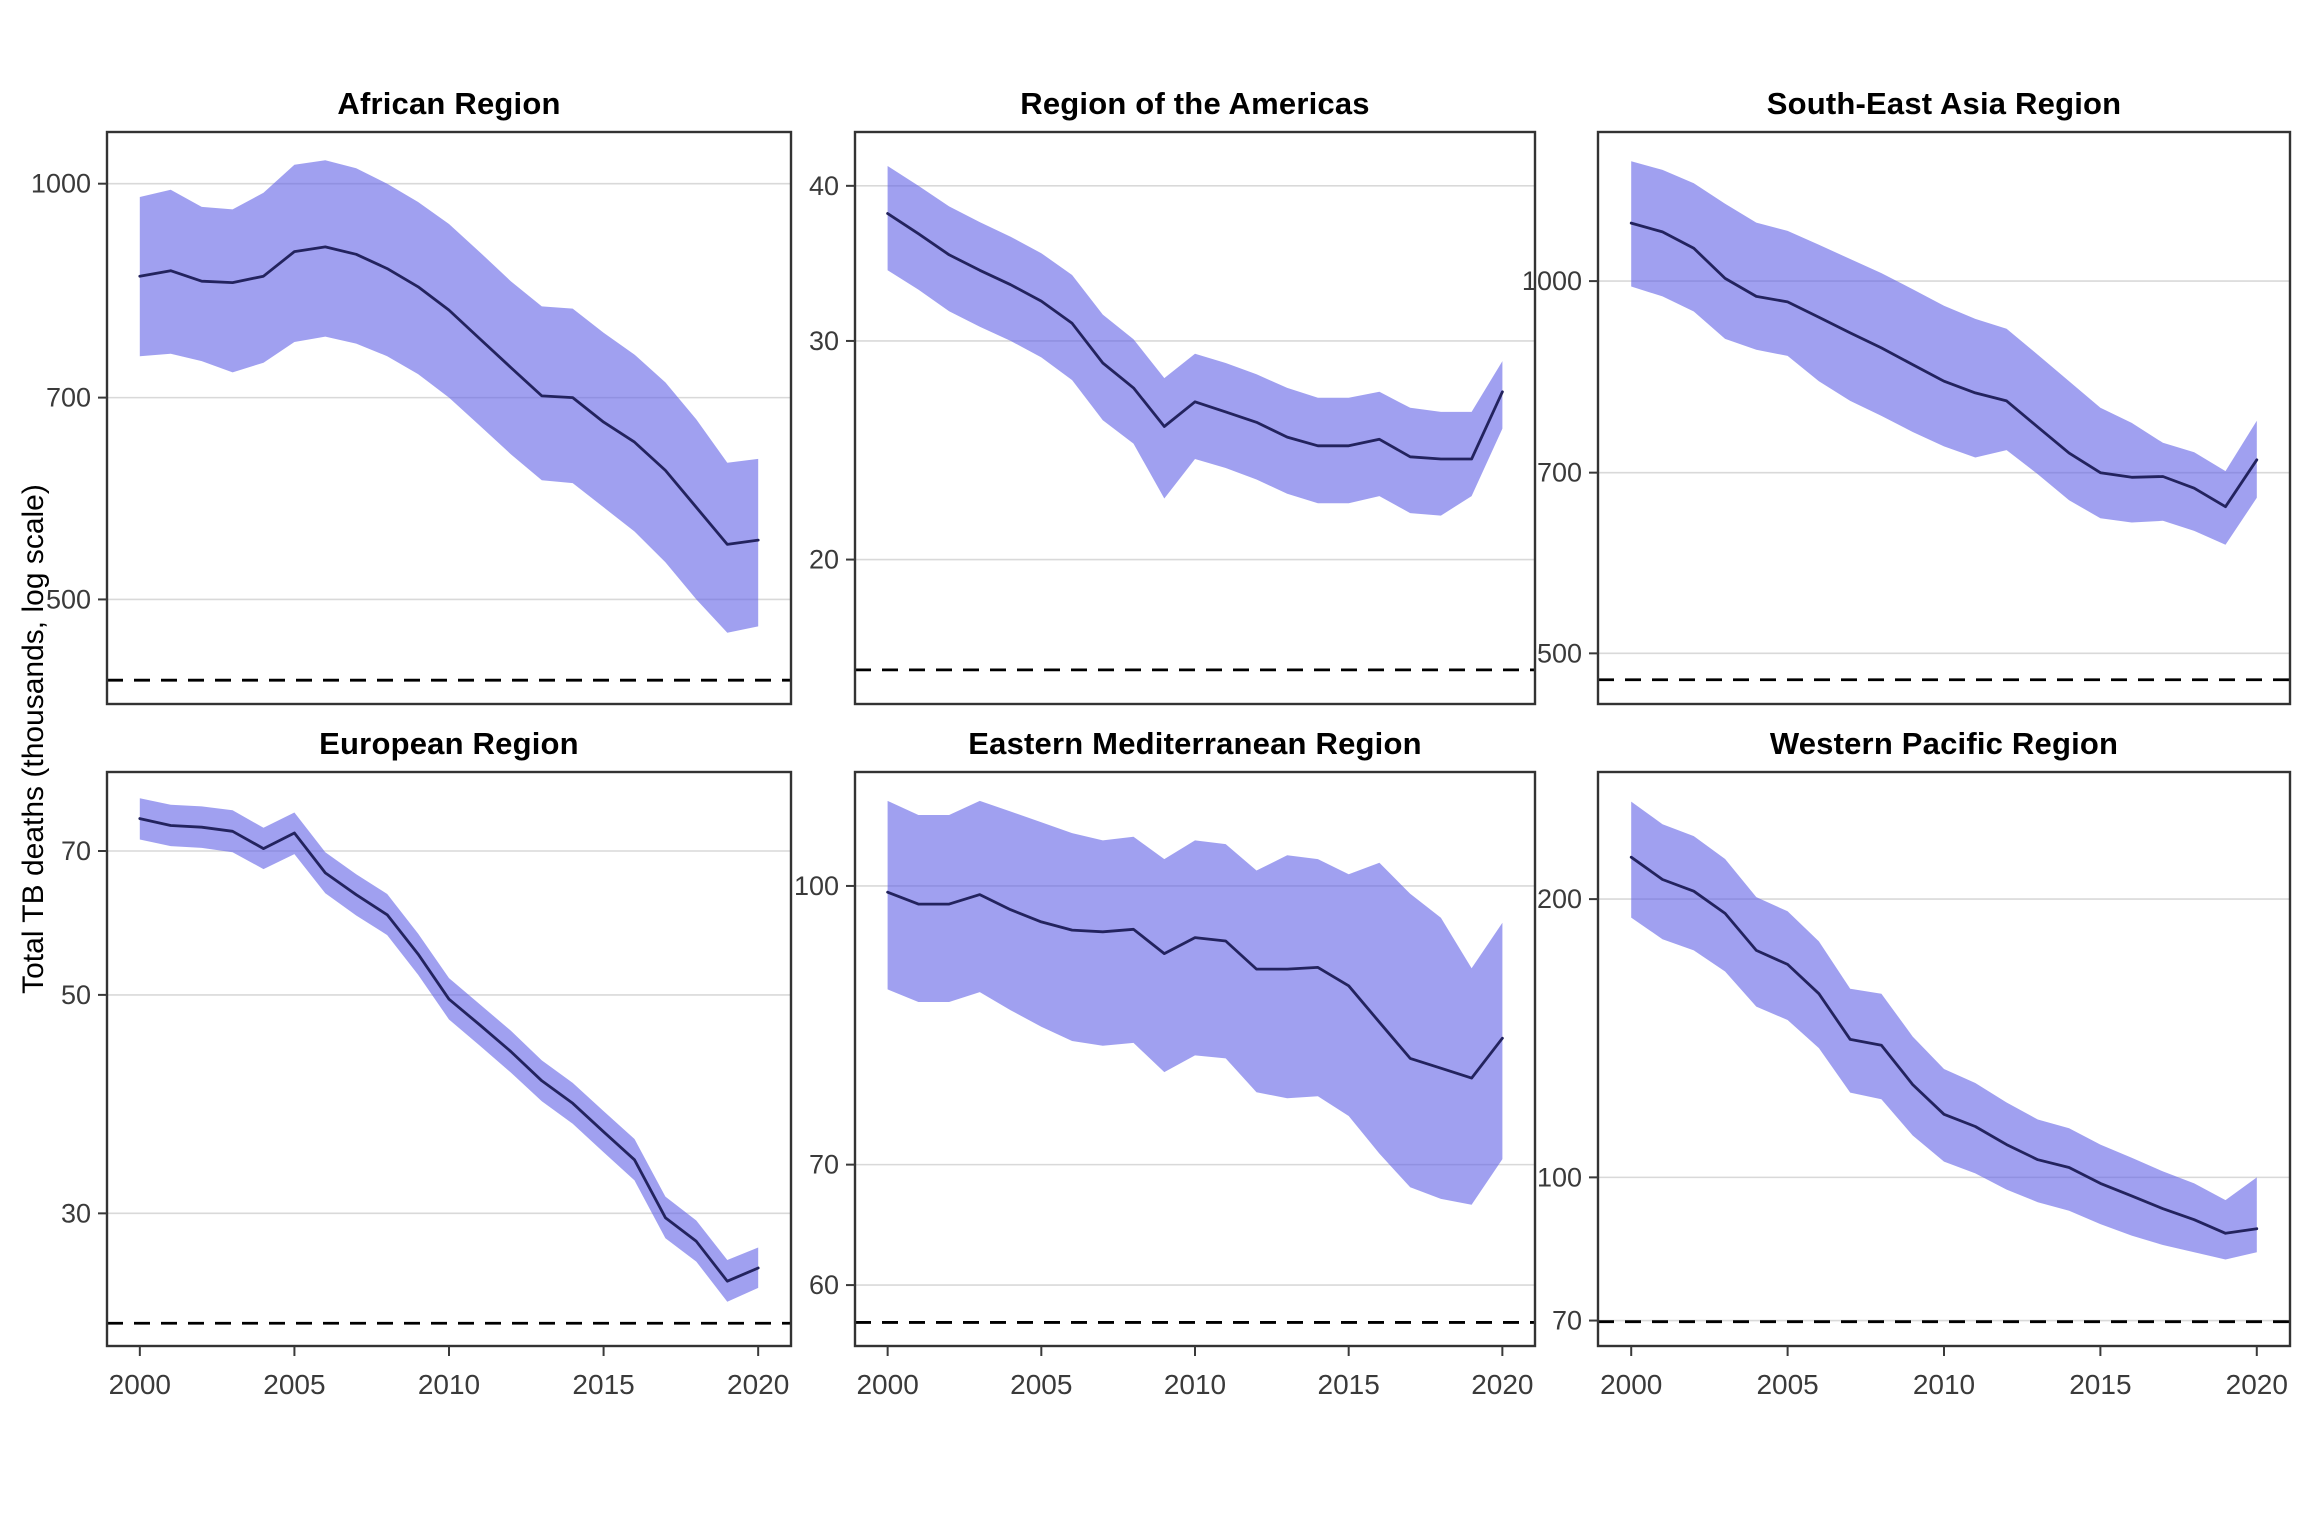 Image resolution: width=2304 pixels, height=1536 pixels. What do you see at coordinates (1944, 103) in the screenshot?
I see `panel-title-south-east-asia-region: South-East Asia Region` at bounding box center [1944, 103].